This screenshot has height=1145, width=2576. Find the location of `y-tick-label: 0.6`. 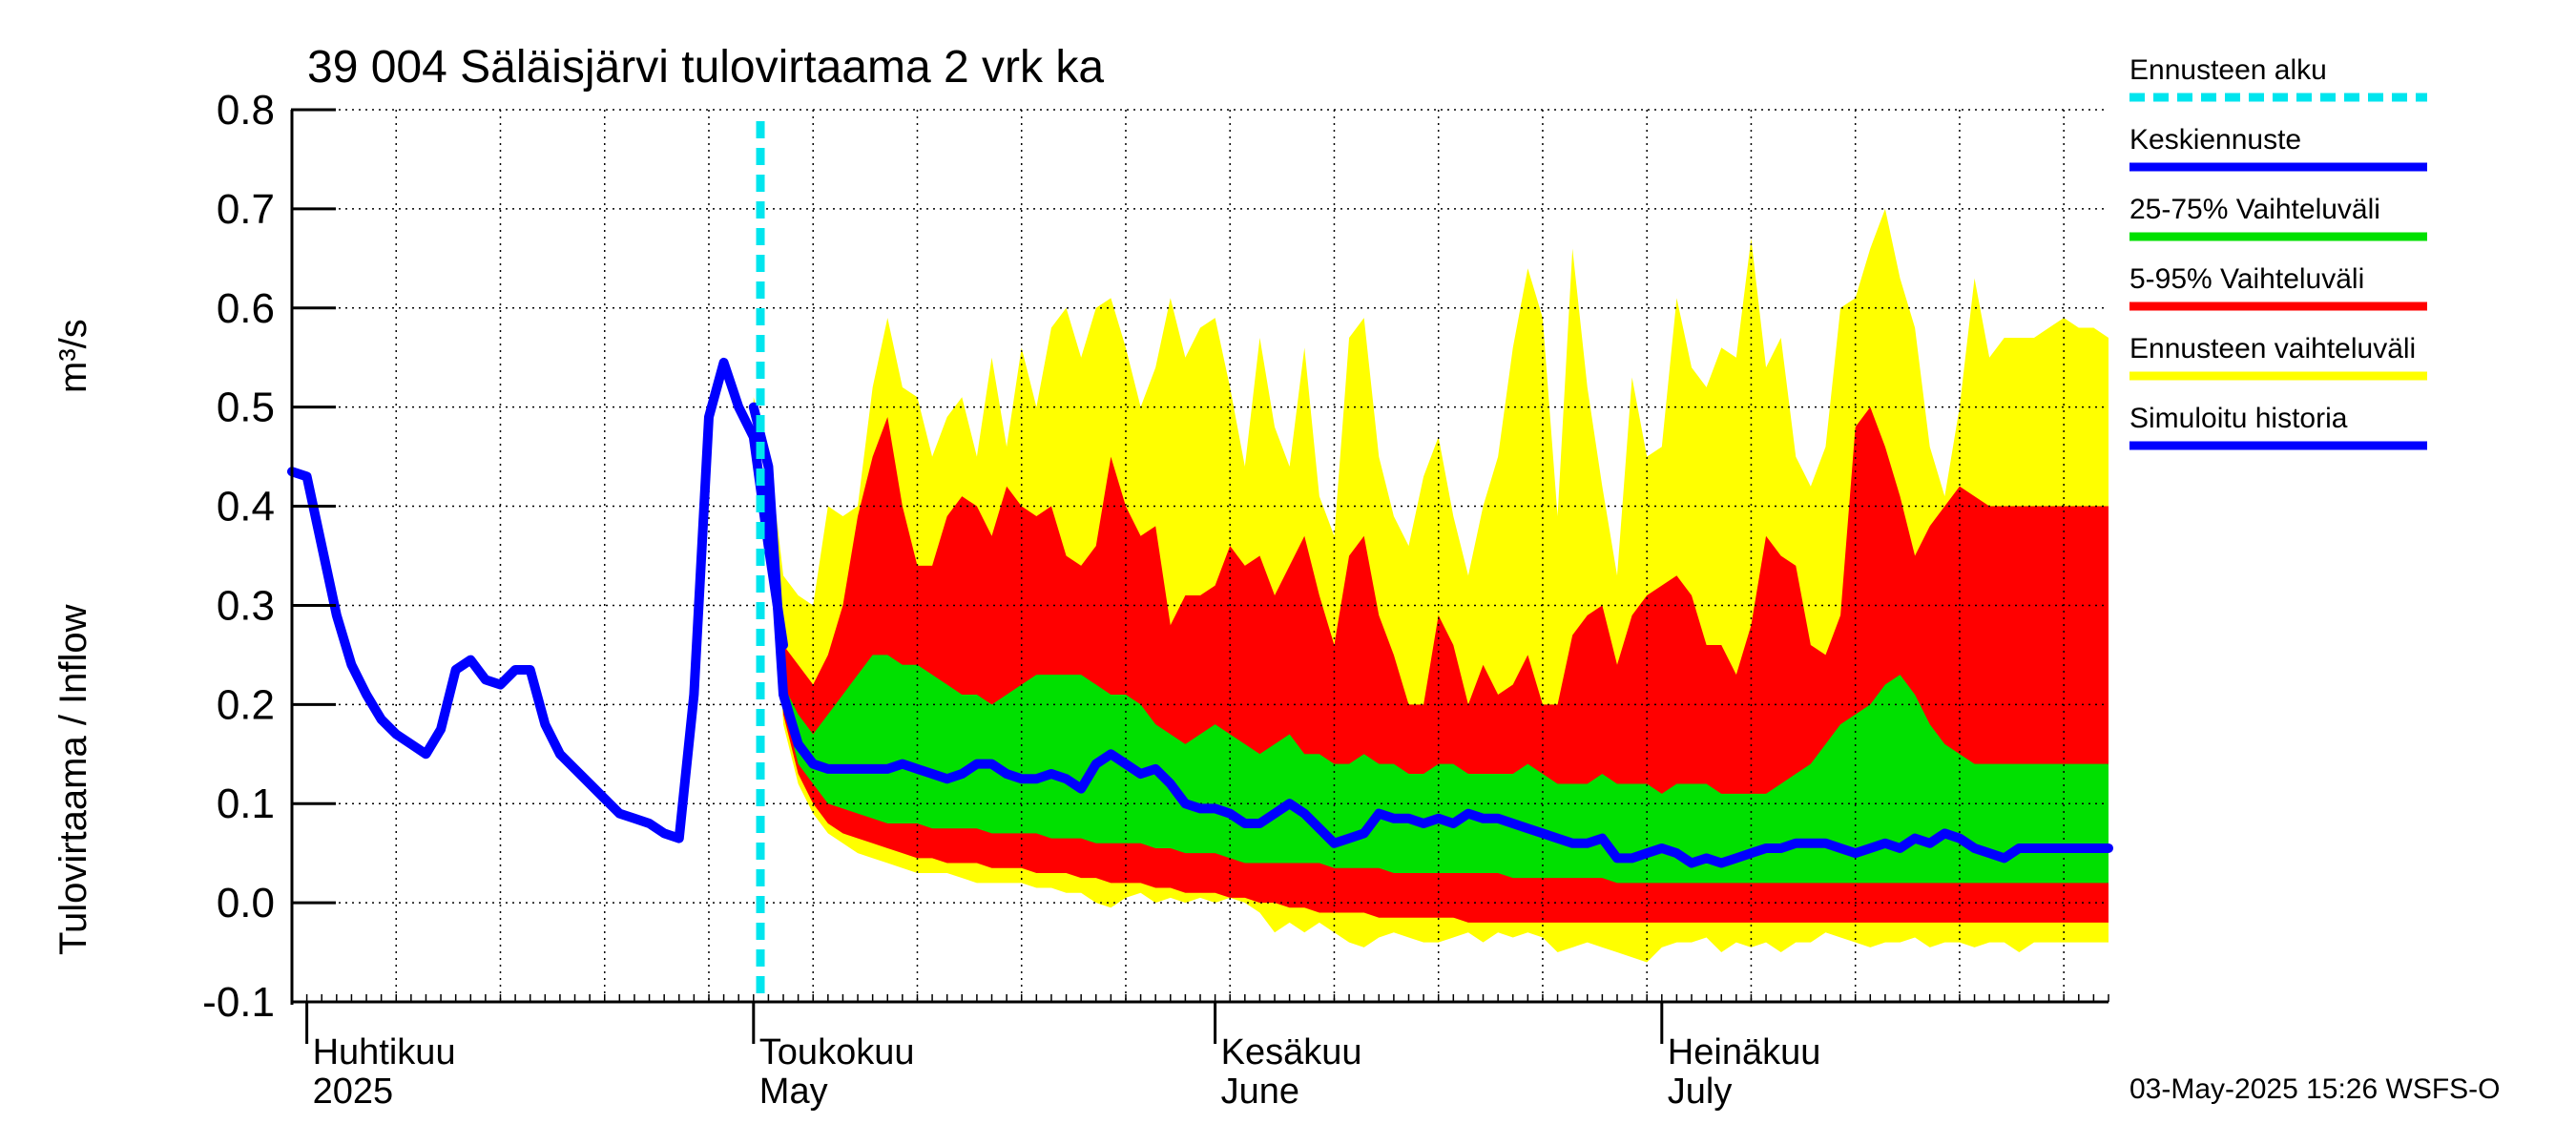

y-tick-label: 0.6 is located at coordinates (246, 309).